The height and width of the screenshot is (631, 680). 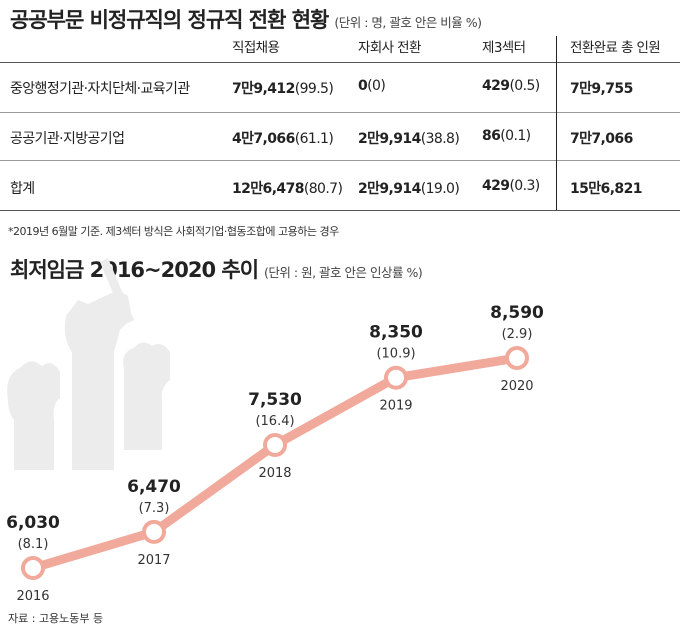 What do you see at coordinates (340, 48) in the screenshot?
I see `table-header-row: 직접채용 자회사 전환 제3섹터 전환완료 총 인원` at bounding box center [340, 48].